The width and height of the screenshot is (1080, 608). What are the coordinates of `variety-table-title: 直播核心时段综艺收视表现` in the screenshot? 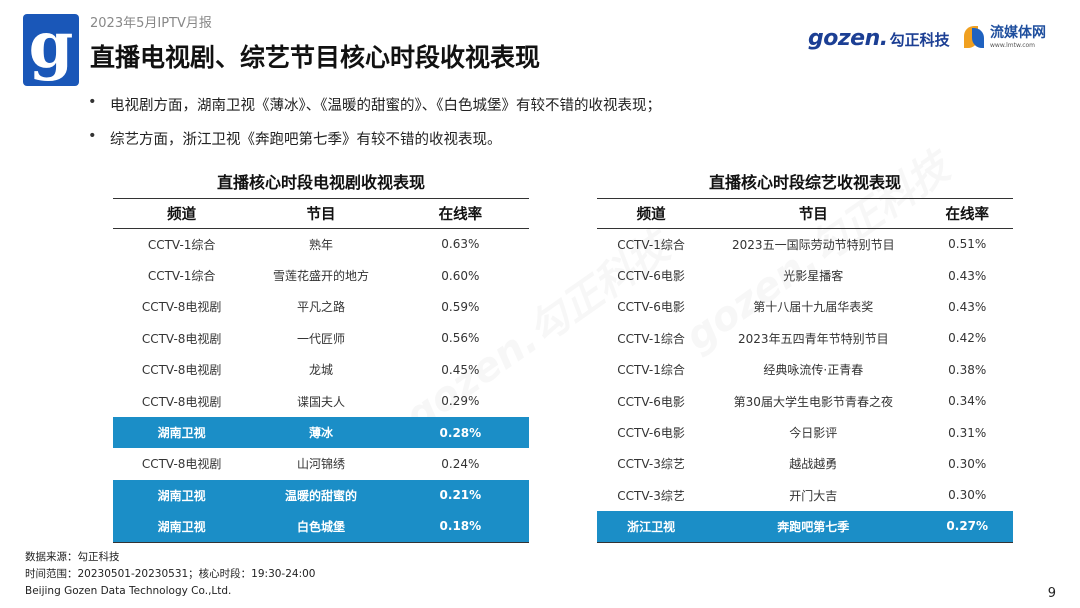 It's located at (804, 182).